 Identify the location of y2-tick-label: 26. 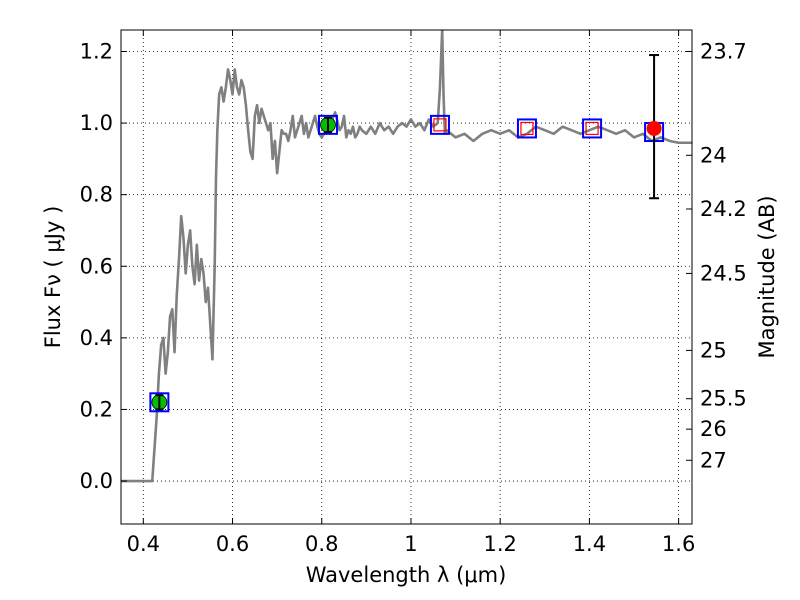
(713, 429).